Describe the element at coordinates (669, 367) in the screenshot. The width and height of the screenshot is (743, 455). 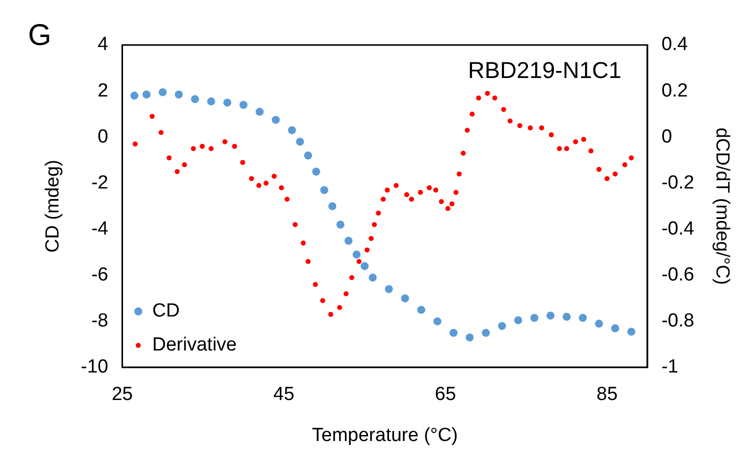
I see `y2-tick-label: -1` at that location.